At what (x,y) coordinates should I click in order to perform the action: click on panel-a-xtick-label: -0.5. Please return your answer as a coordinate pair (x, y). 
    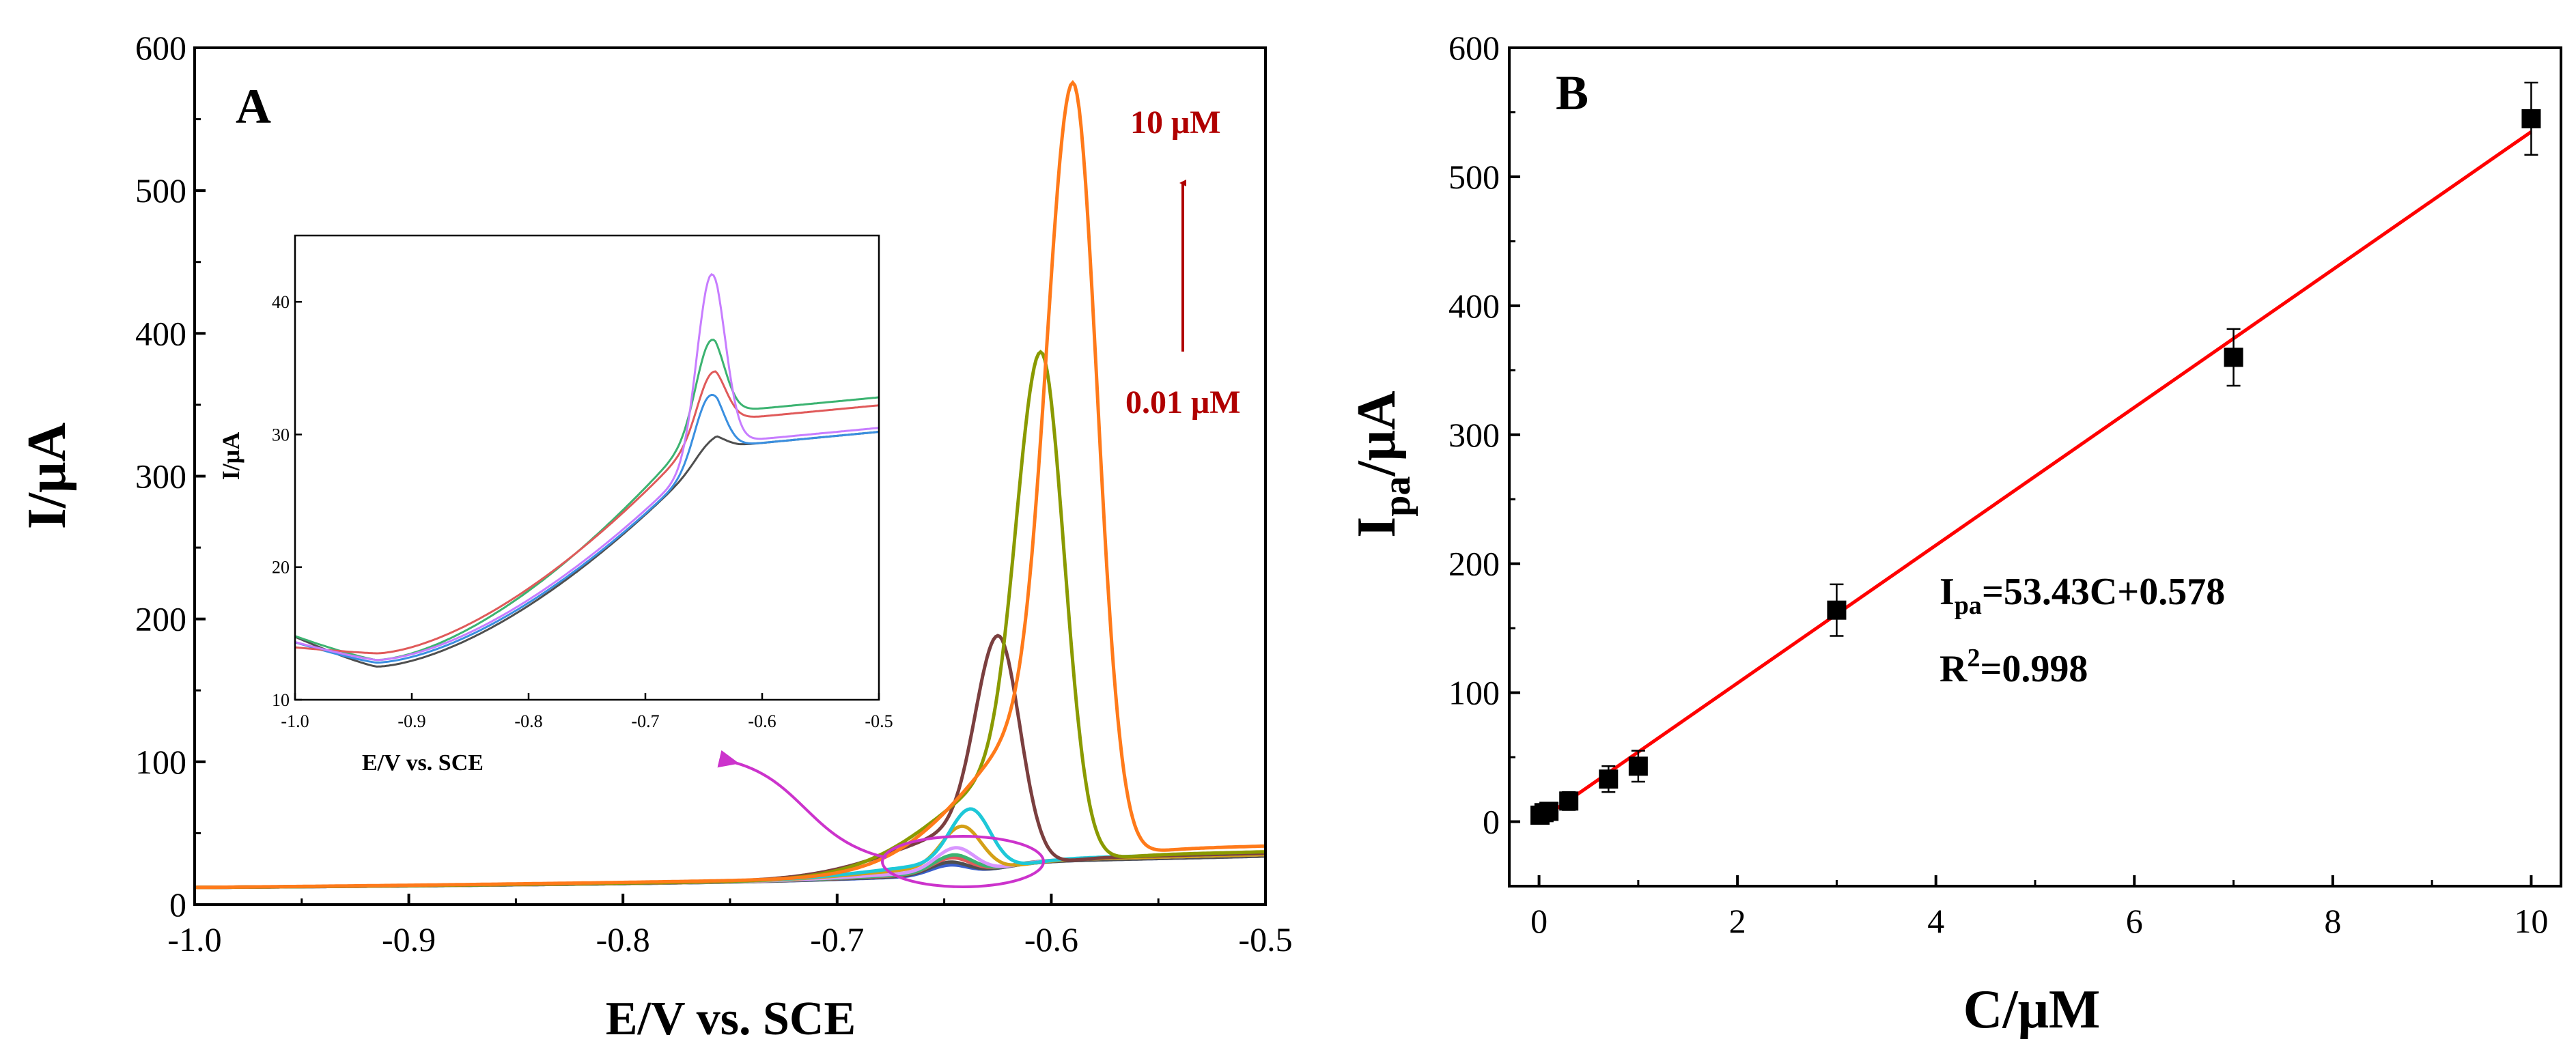
    Looking at the image, I should click on (1265, 939).